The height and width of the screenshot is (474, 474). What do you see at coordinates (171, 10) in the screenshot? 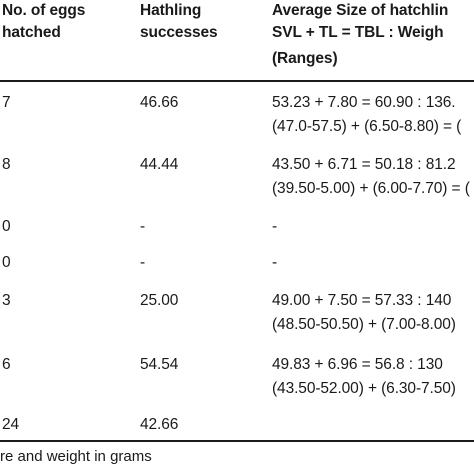
I see `header-success-line1: Hathling` at bounding box center [171, 10].